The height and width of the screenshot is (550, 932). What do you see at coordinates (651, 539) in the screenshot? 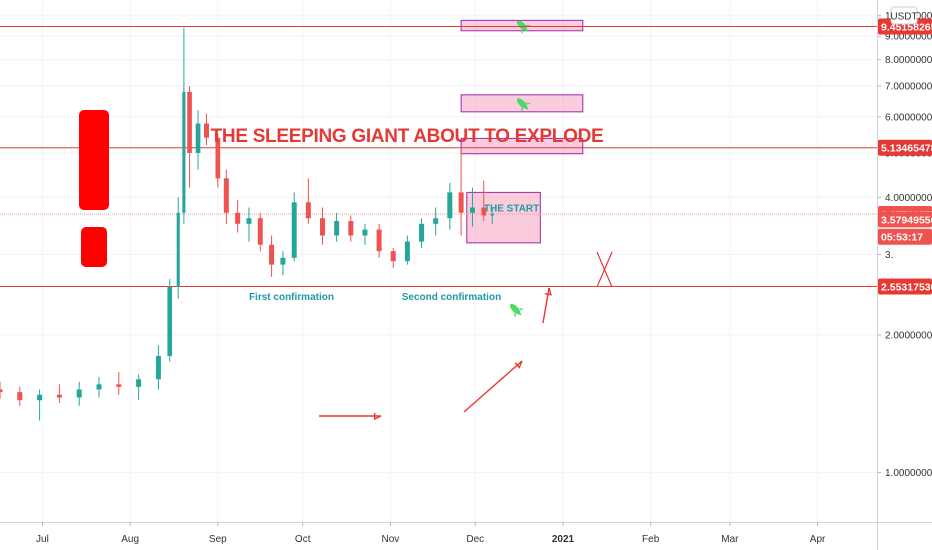
I see `time-tick-label: Feb` at bounding box center [651, 539].